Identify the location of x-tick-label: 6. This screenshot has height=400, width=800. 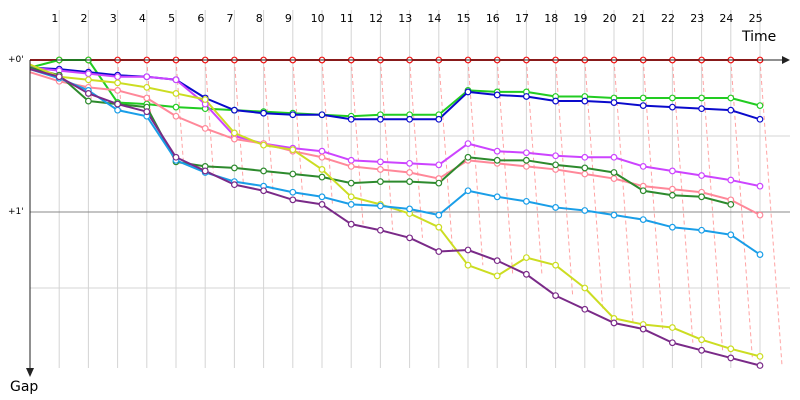
(200, 18).